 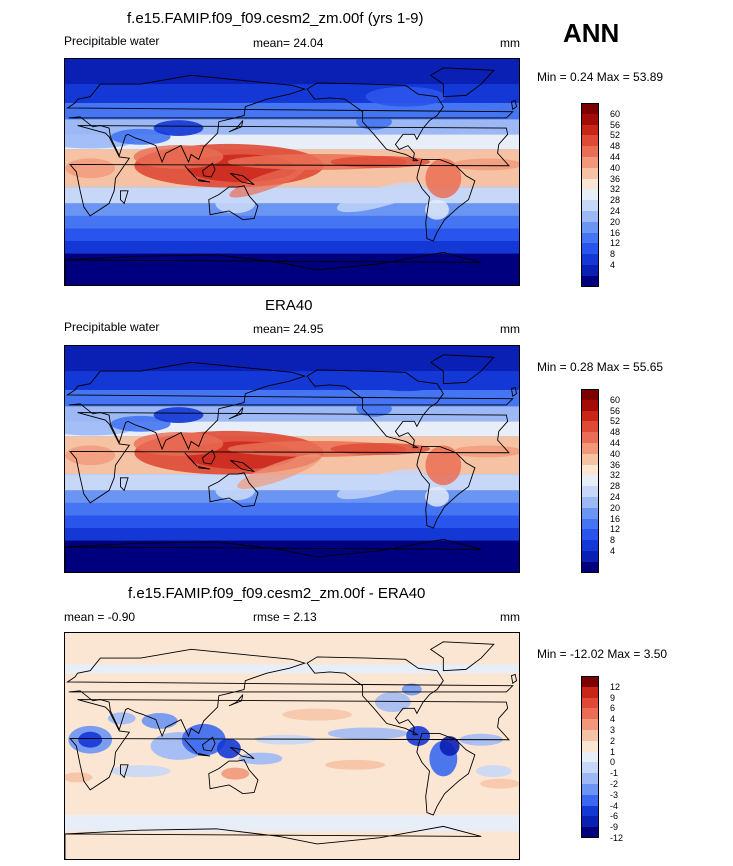 What do you see at coordinates (288, 329) in the screenshot?
I see `panel2-mean: mean= 24.95` at bounding box center [288, 329].